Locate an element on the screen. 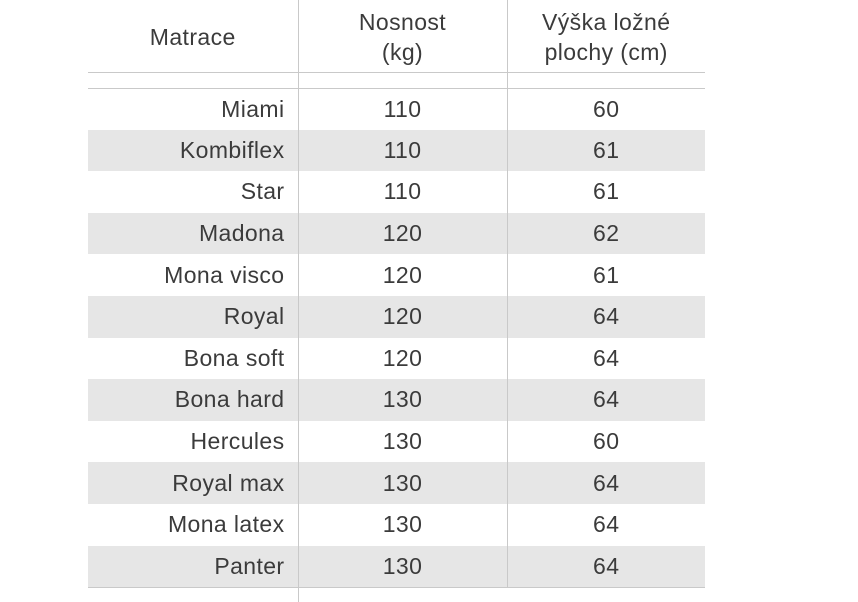 The image size is (858, 602). table-row: Bona hard 130 64 is located at coordinates (396, 400).